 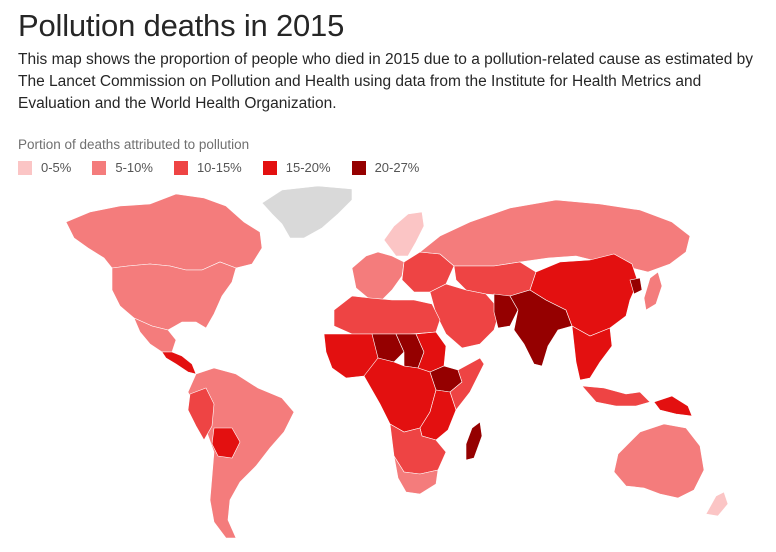 I want to click on legend-item-0-5: 0-5%, so click(x=44, y=167).